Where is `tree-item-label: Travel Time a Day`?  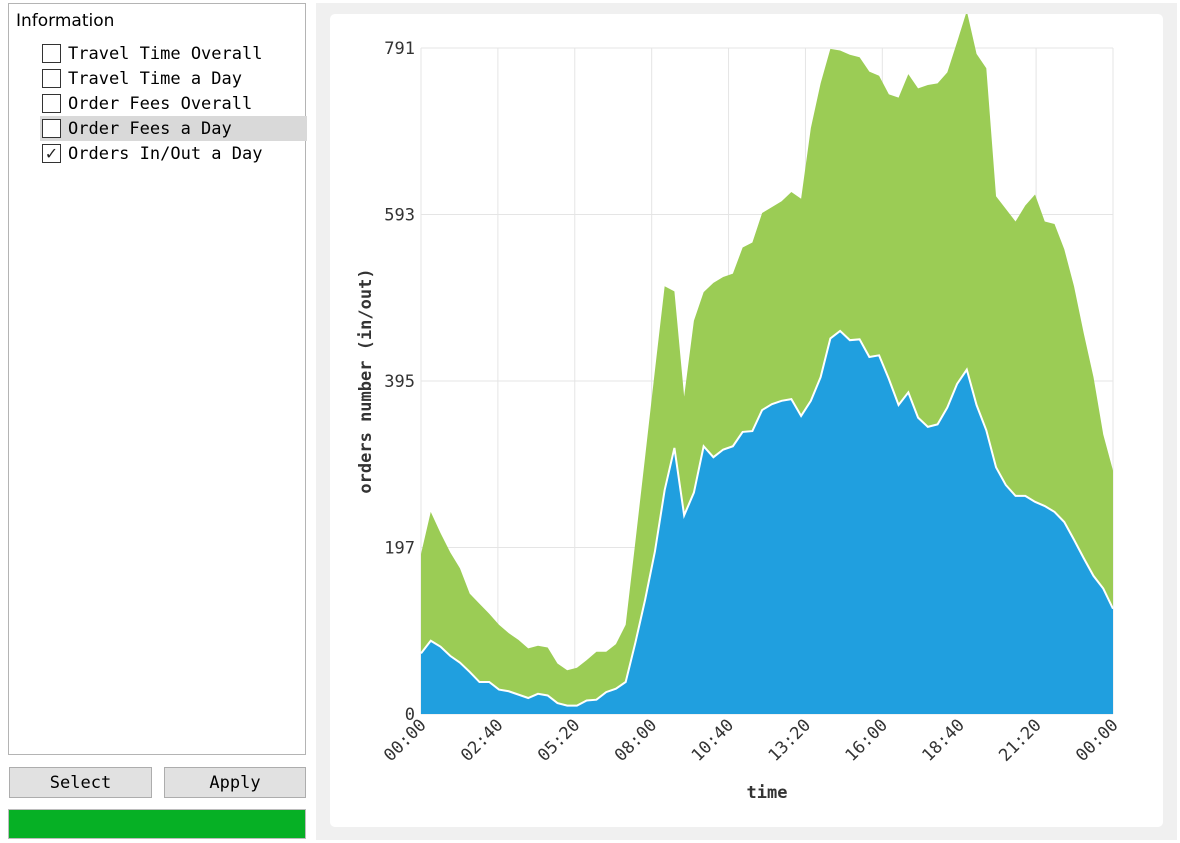
tree-item-label: Travel Time a Day is located at coordinates (155, 78).